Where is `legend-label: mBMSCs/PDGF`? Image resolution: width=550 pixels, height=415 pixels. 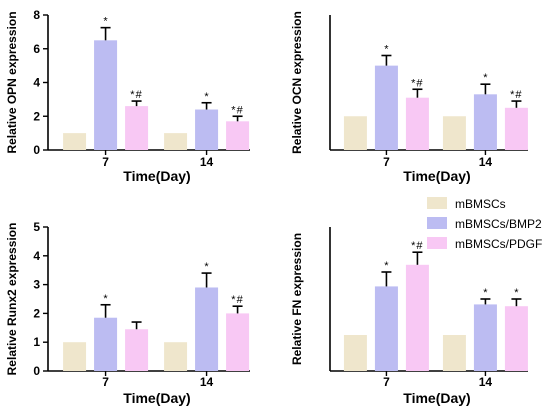
legend-label: mBMSCs/PDGF is located at coordinates (498, 244).